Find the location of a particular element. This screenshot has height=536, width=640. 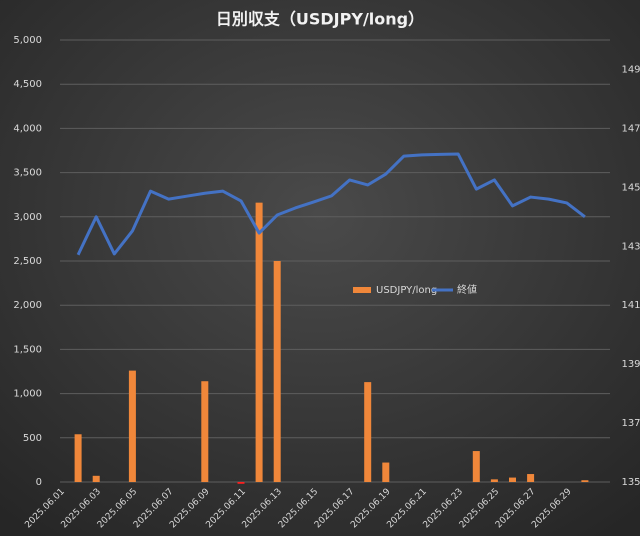

y2-tick-label: 137 is located at coordinates (630, 423).